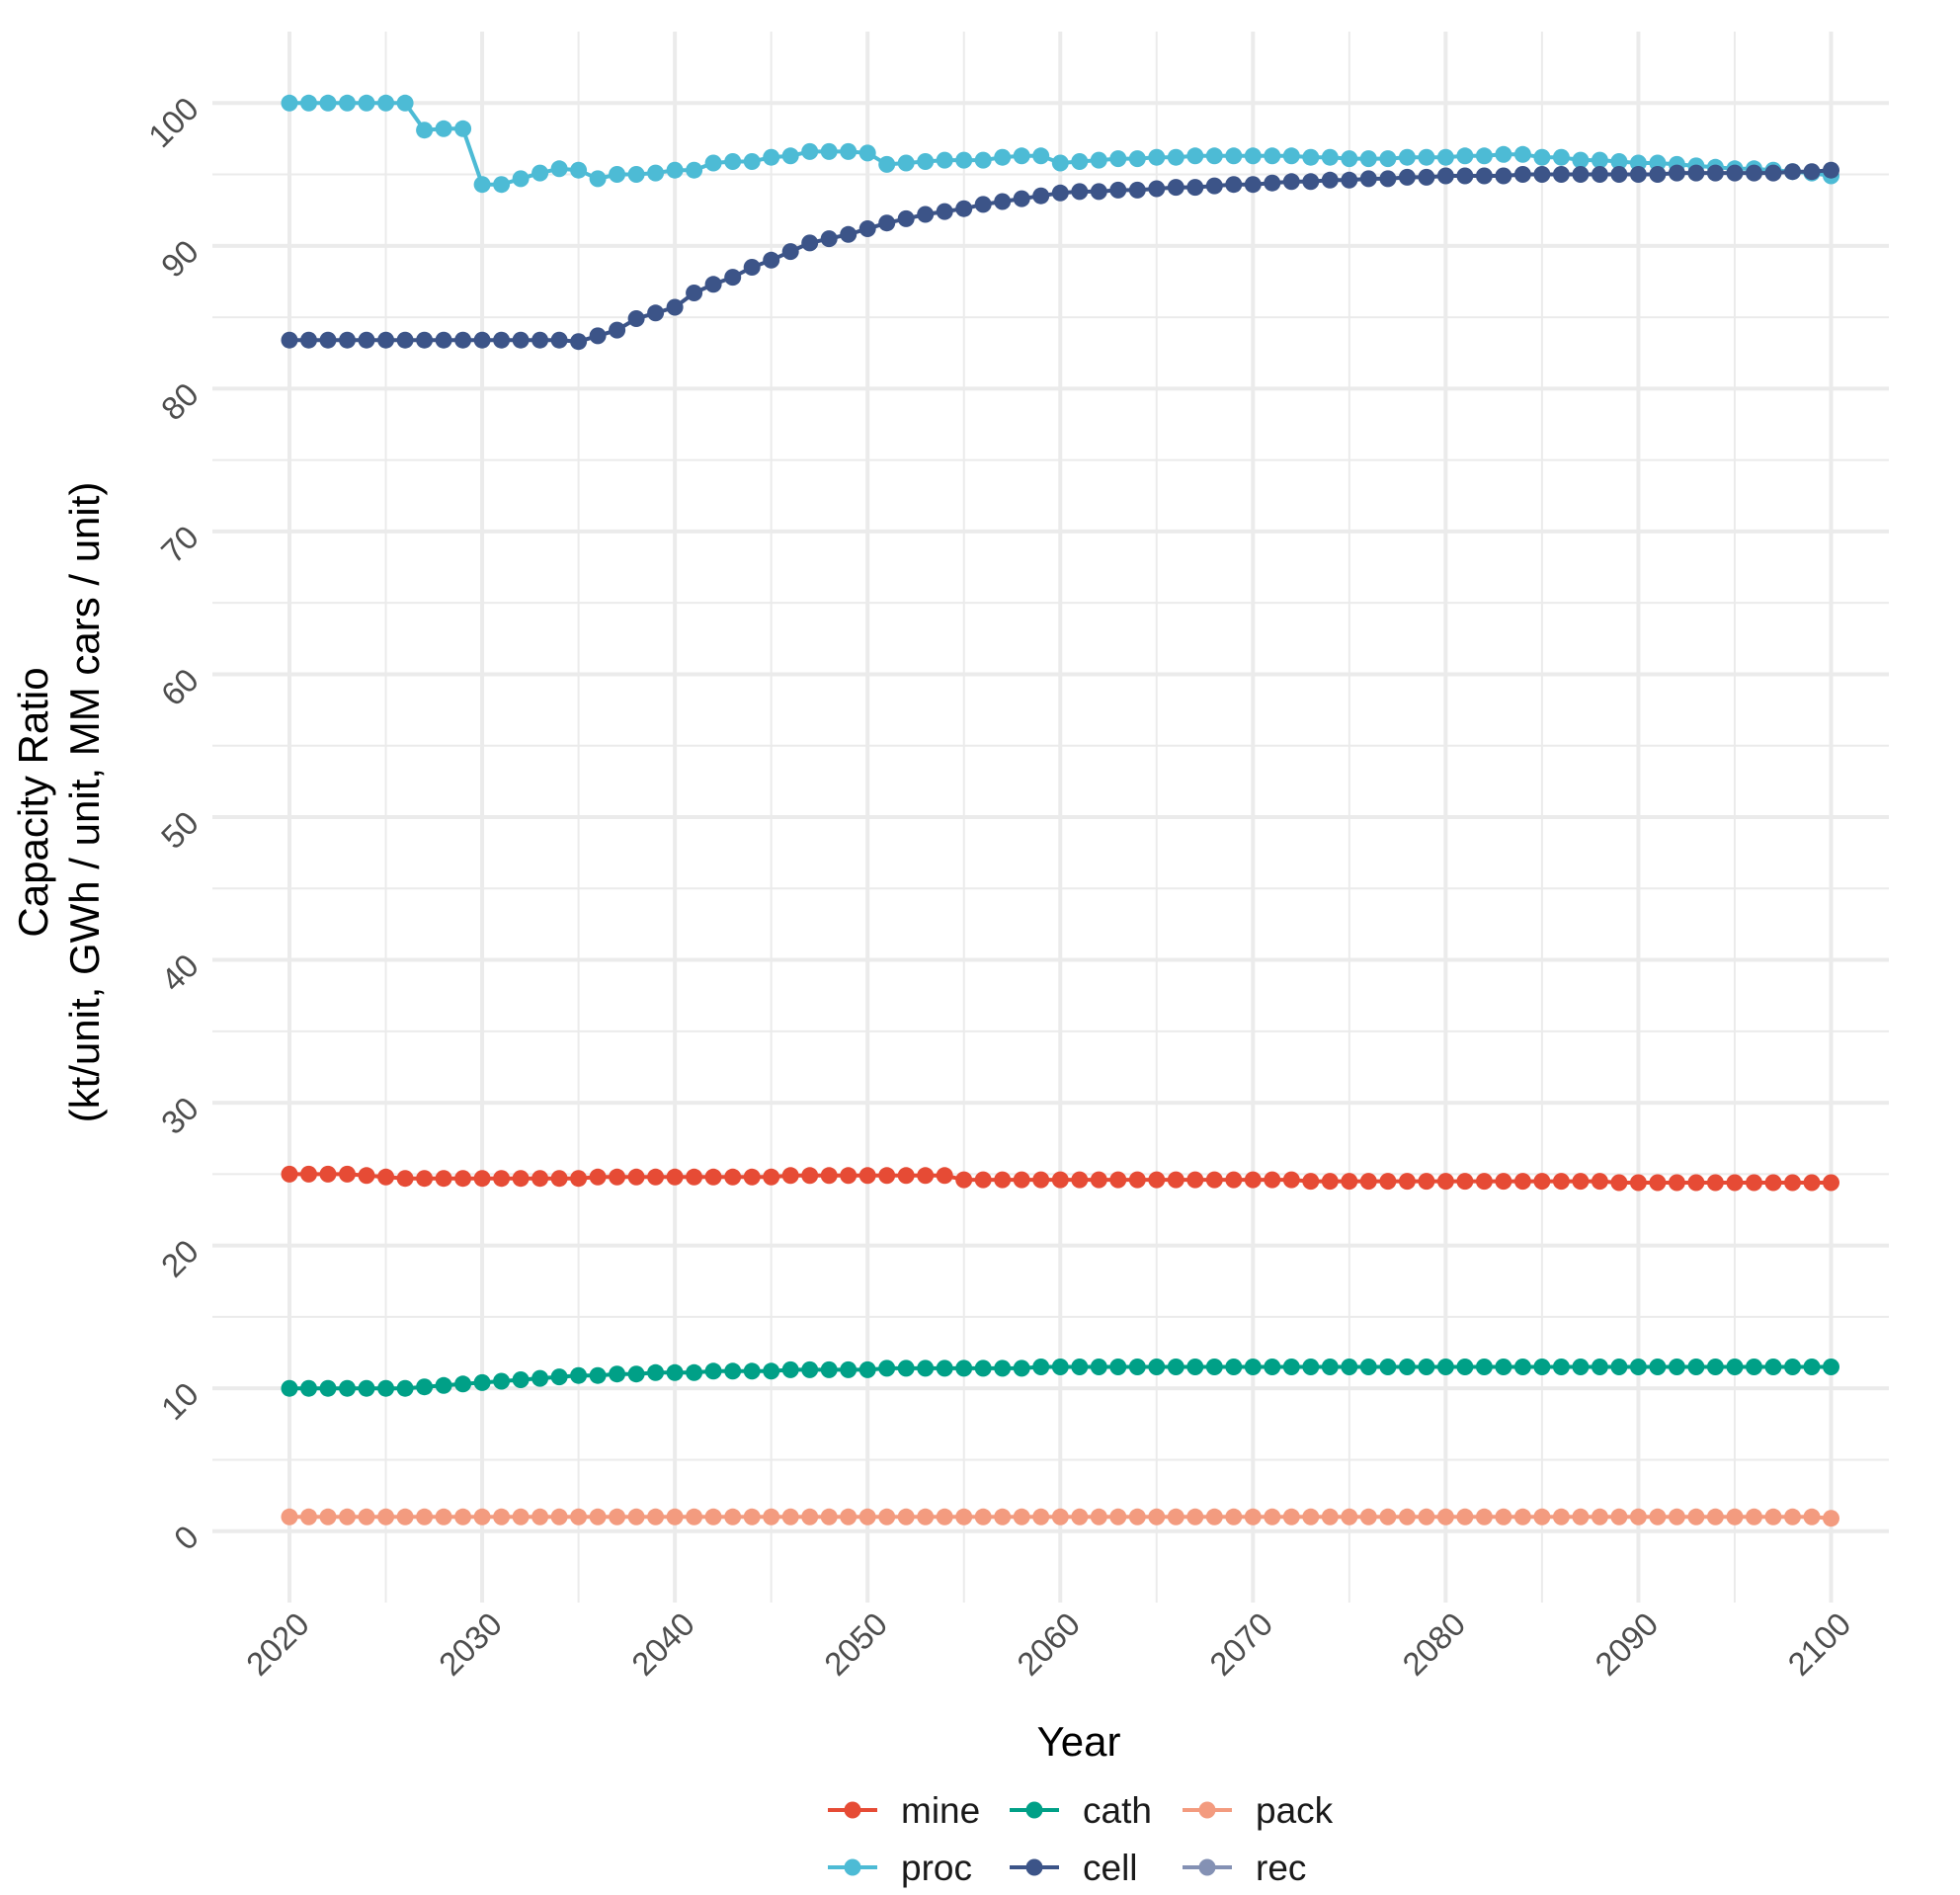 The image size is (1960, 1895). I want to click on x-tick-label: 2100, so click(1818, 1645).